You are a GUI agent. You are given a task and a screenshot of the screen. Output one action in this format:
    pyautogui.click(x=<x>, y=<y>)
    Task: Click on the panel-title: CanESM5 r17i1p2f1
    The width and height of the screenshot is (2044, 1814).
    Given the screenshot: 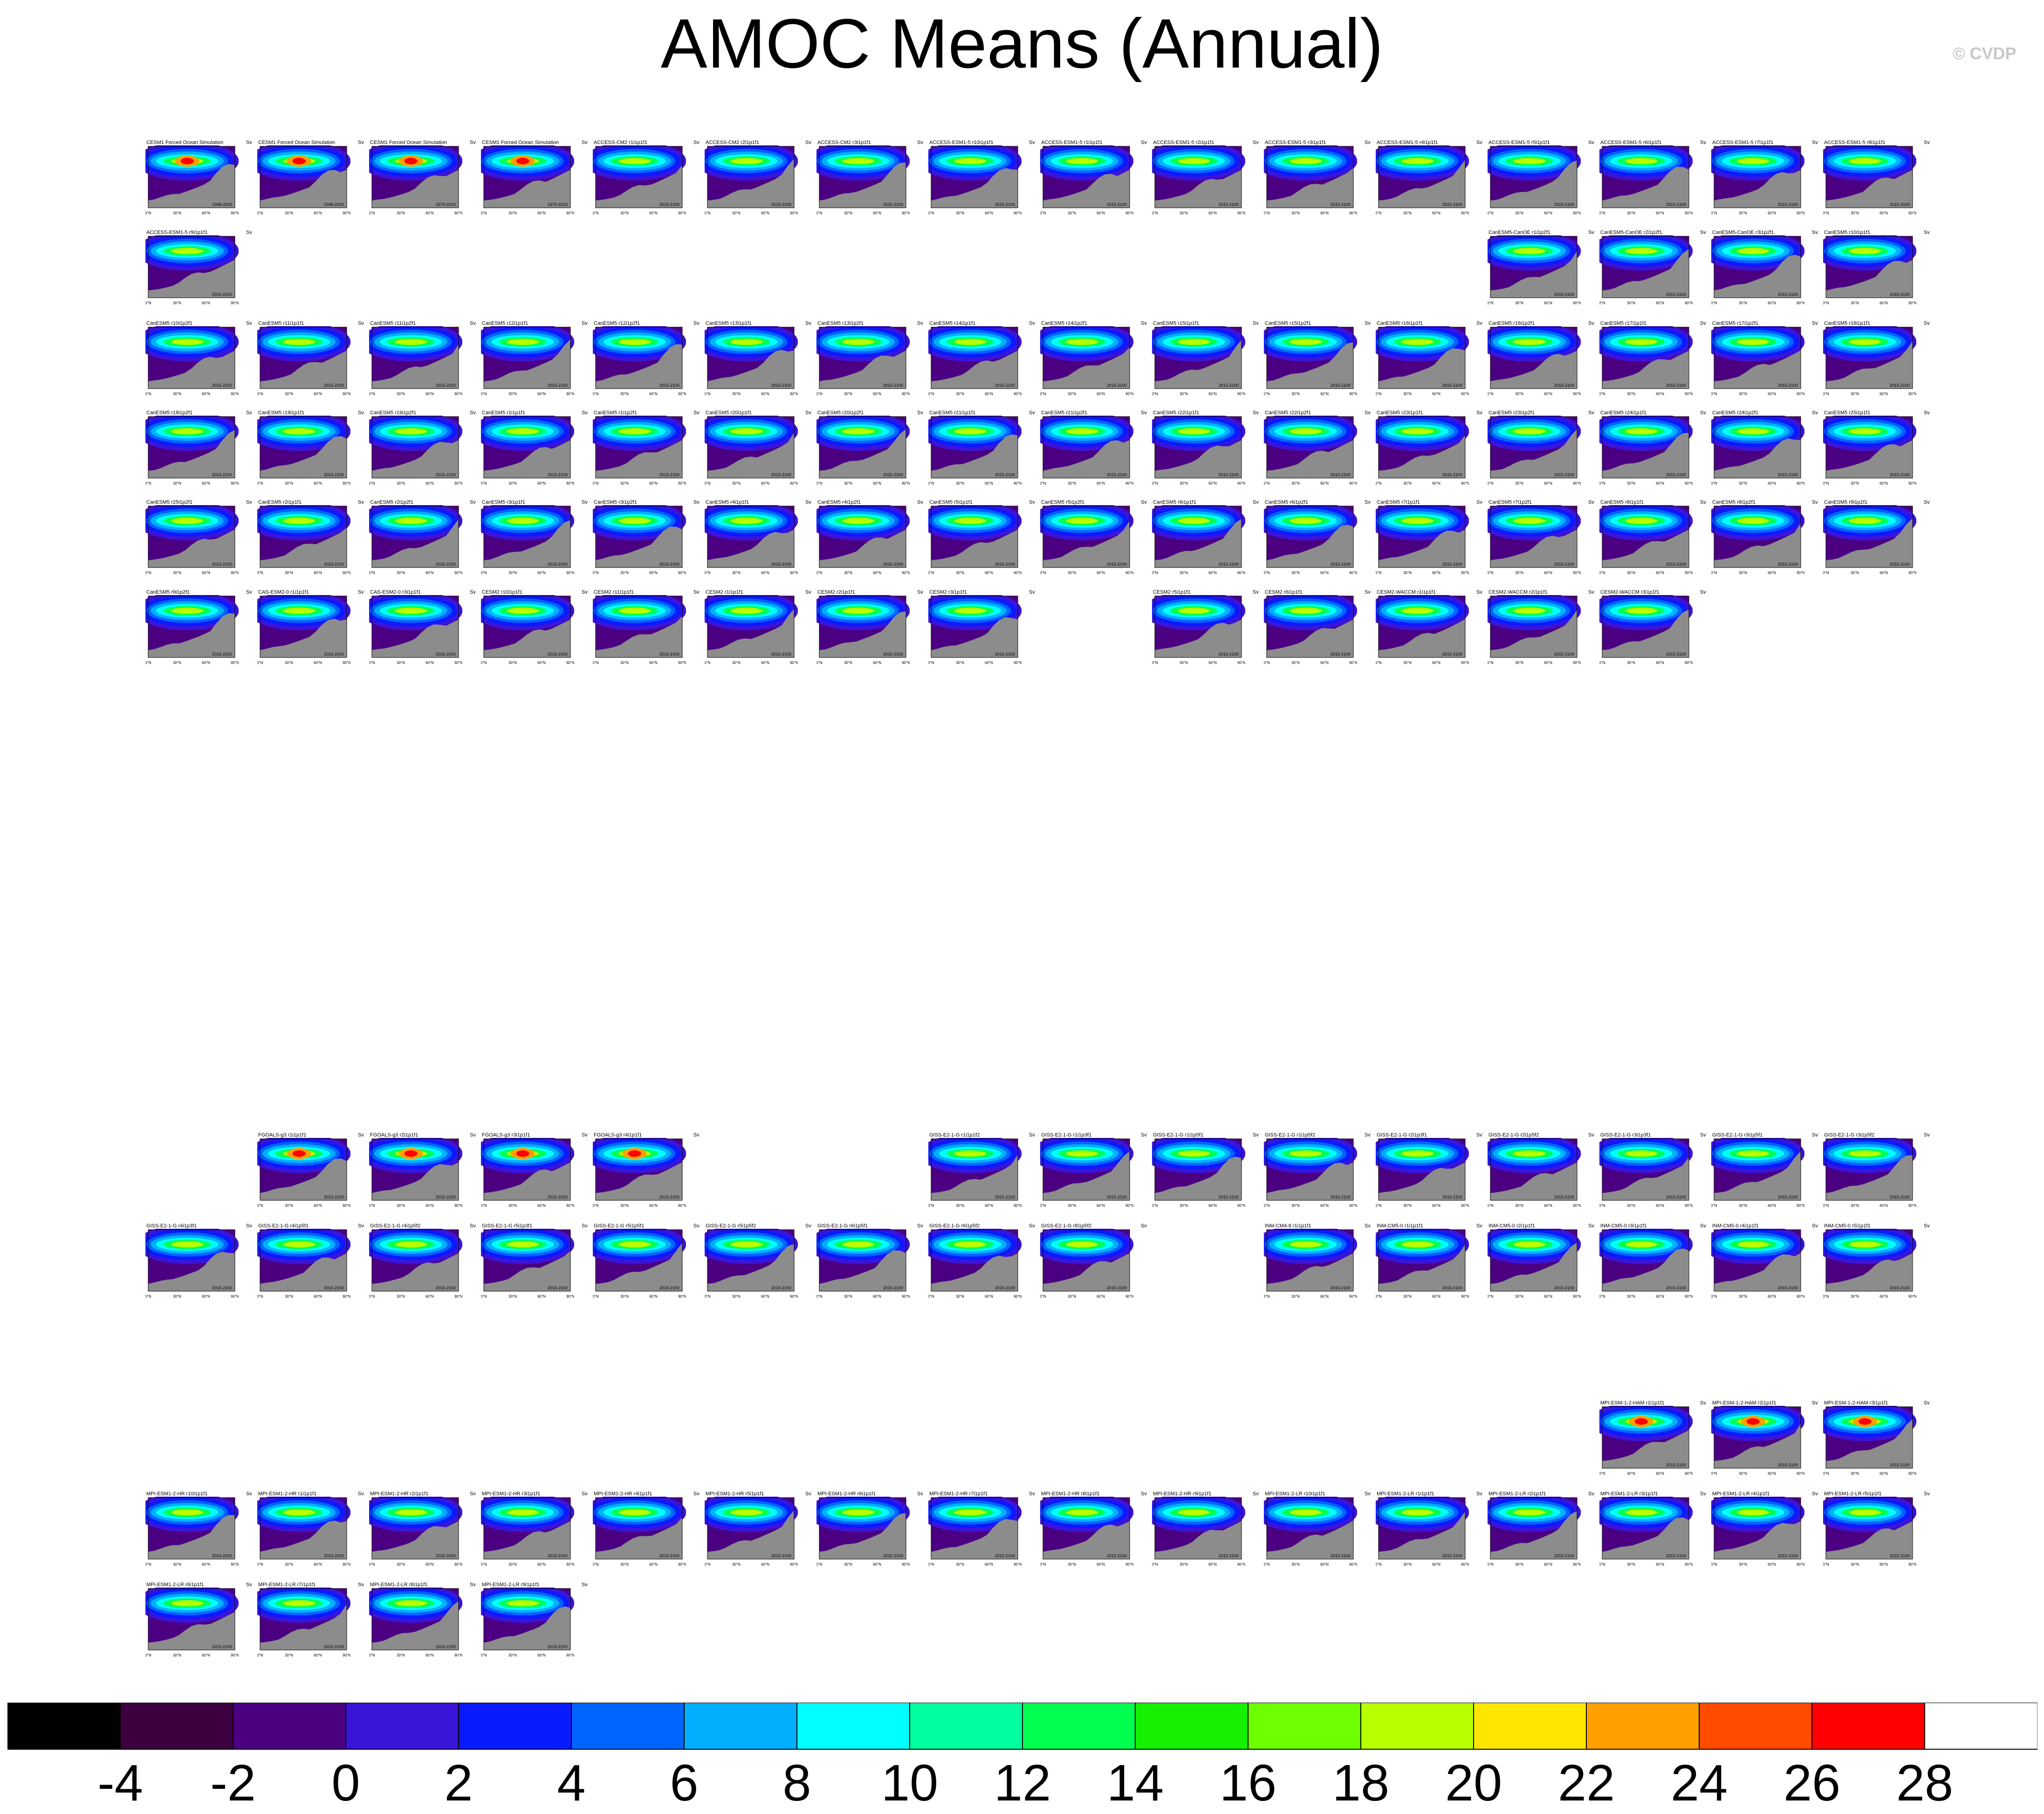 What is the action you would take?
    pyautogui.click(x=1735, y=323)
    